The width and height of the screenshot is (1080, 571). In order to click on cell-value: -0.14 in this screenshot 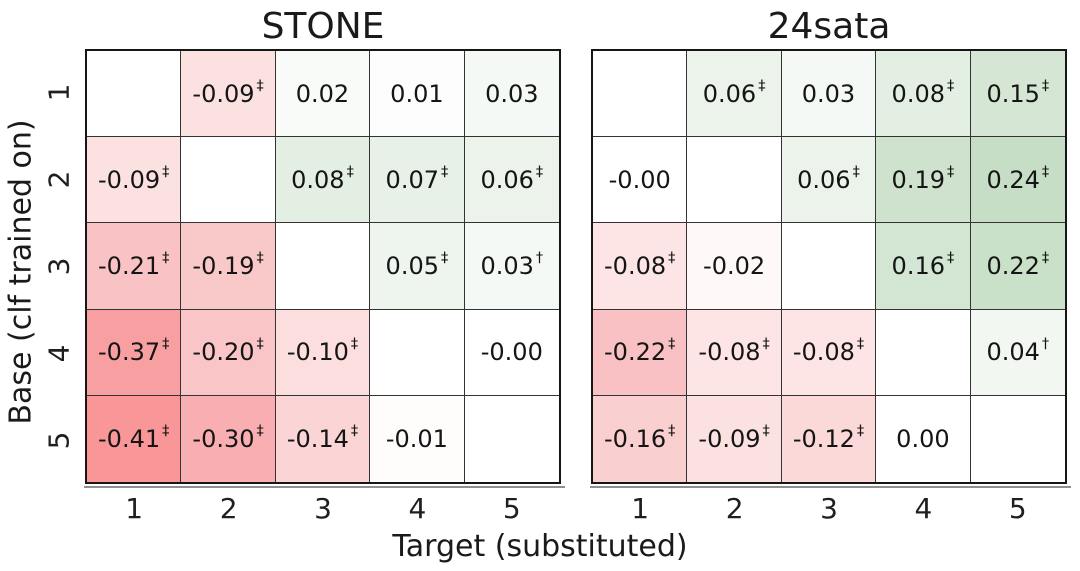, I will do `click(317, 438)`.